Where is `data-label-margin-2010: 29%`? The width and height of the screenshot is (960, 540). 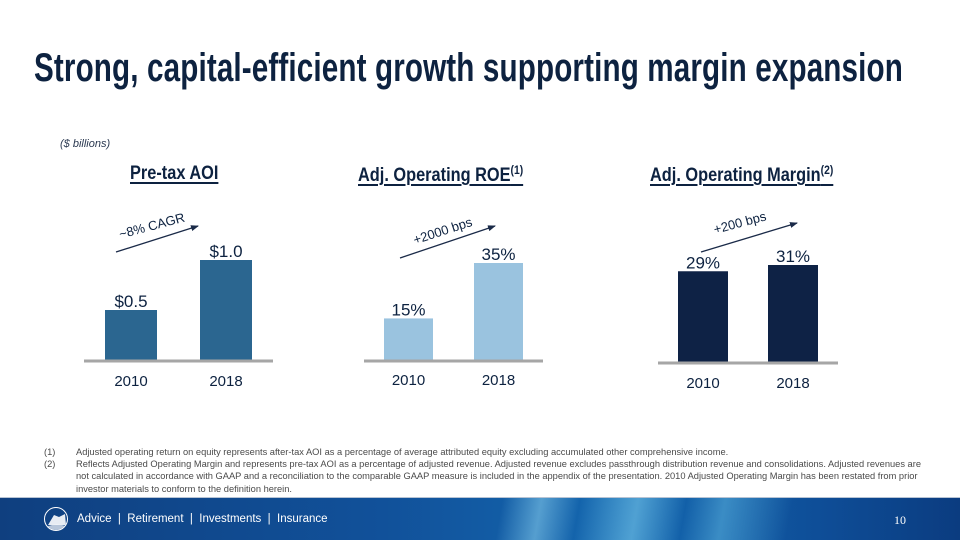
data-label-margin-2010: 29% is located at coordinates (703, 262).